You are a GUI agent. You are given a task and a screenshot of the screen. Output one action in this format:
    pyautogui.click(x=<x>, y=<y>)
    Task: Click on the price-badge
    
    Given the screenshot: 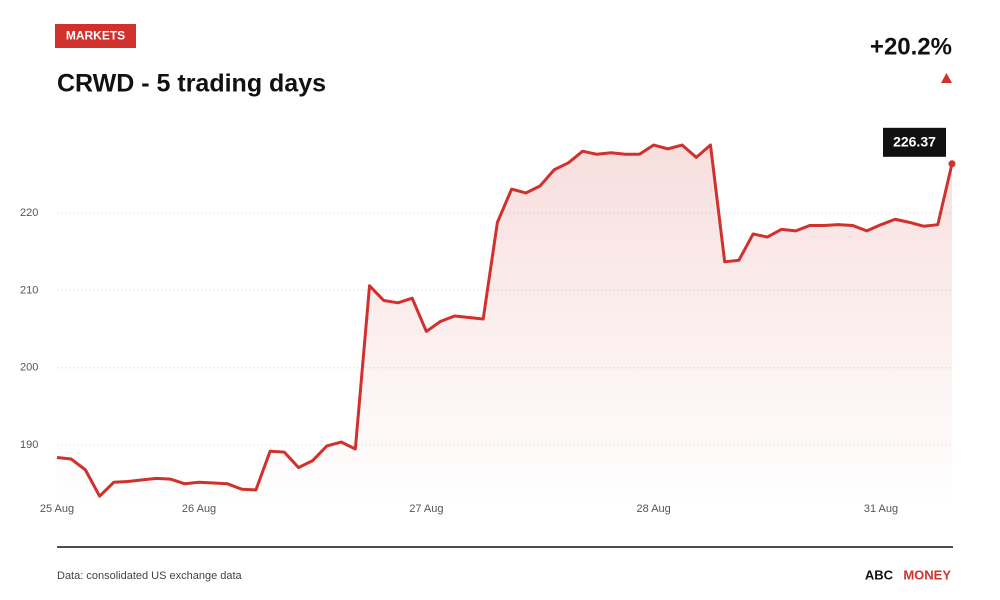 What is the action you would take?
    pyautogui.click(x=914, y=142)
    